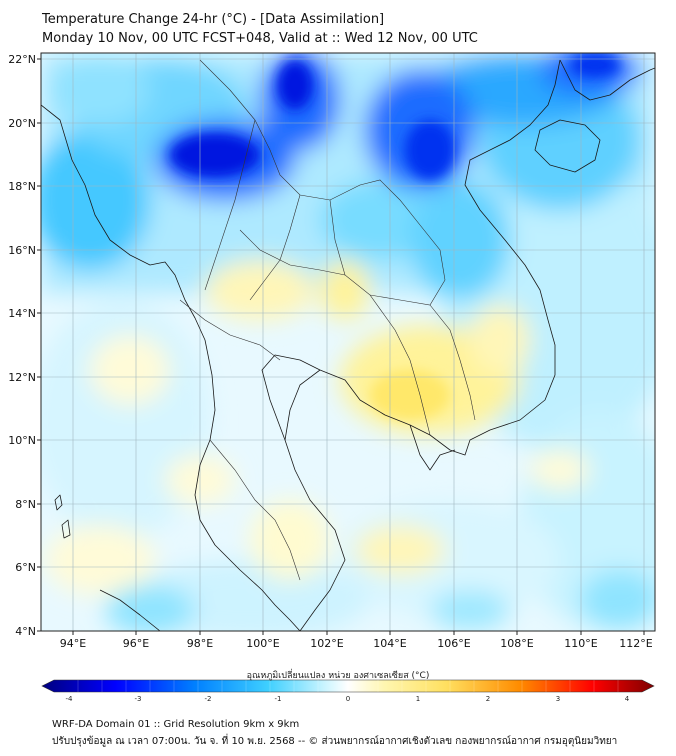 The image size is (676, 756). Describe the element at coordinates (453, 643) in the screenshot. I see `lon-label-106e: 106°E` at that location.